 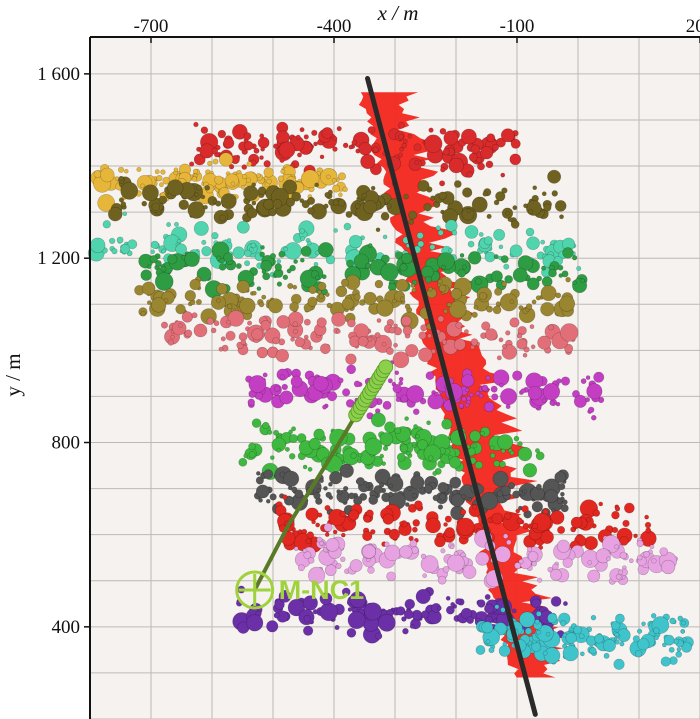 I want to click on y-tick-label: 1 600, so click(x=58, y=74).